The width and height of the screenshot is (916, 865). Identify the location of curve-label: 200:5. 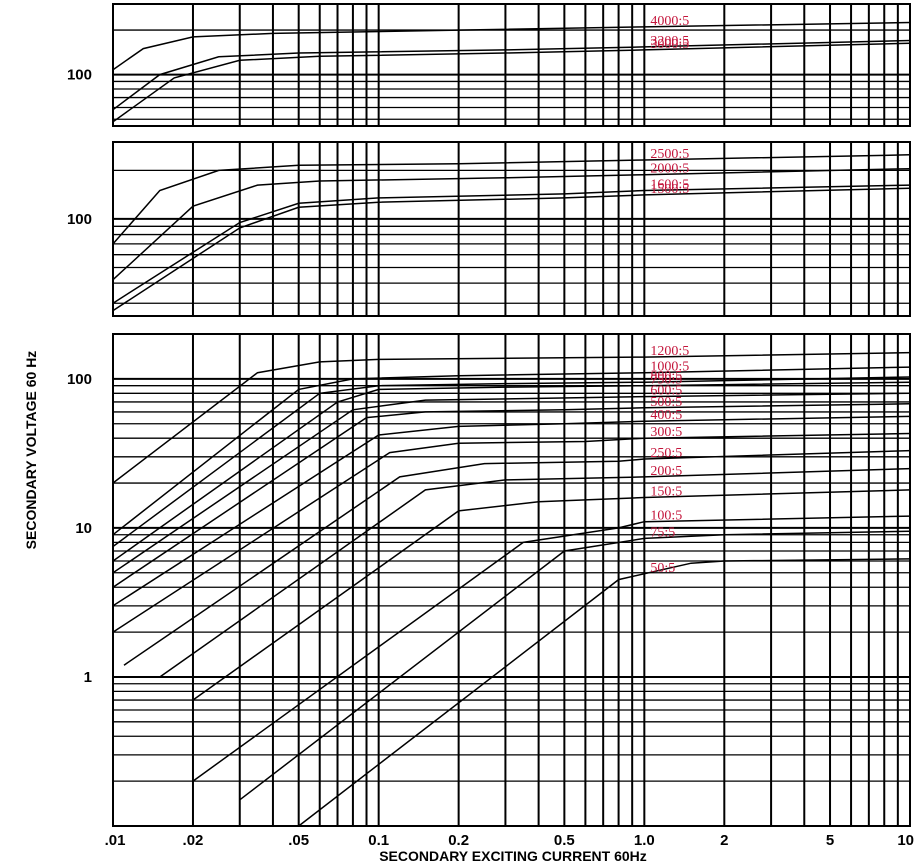
(666, 471).